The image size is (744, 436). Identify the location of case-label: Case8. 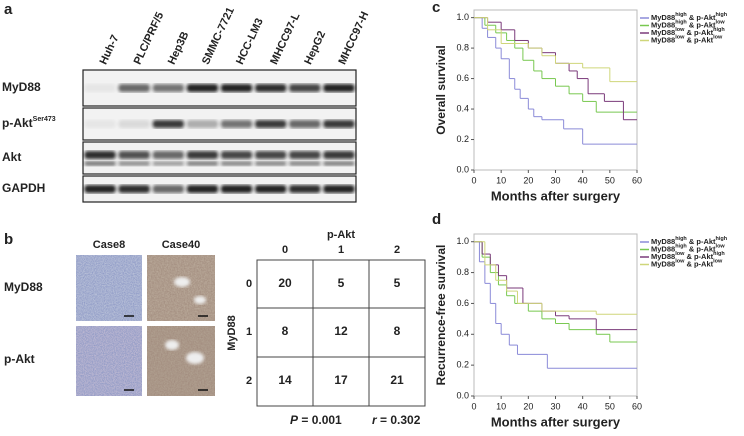
(109, 245).